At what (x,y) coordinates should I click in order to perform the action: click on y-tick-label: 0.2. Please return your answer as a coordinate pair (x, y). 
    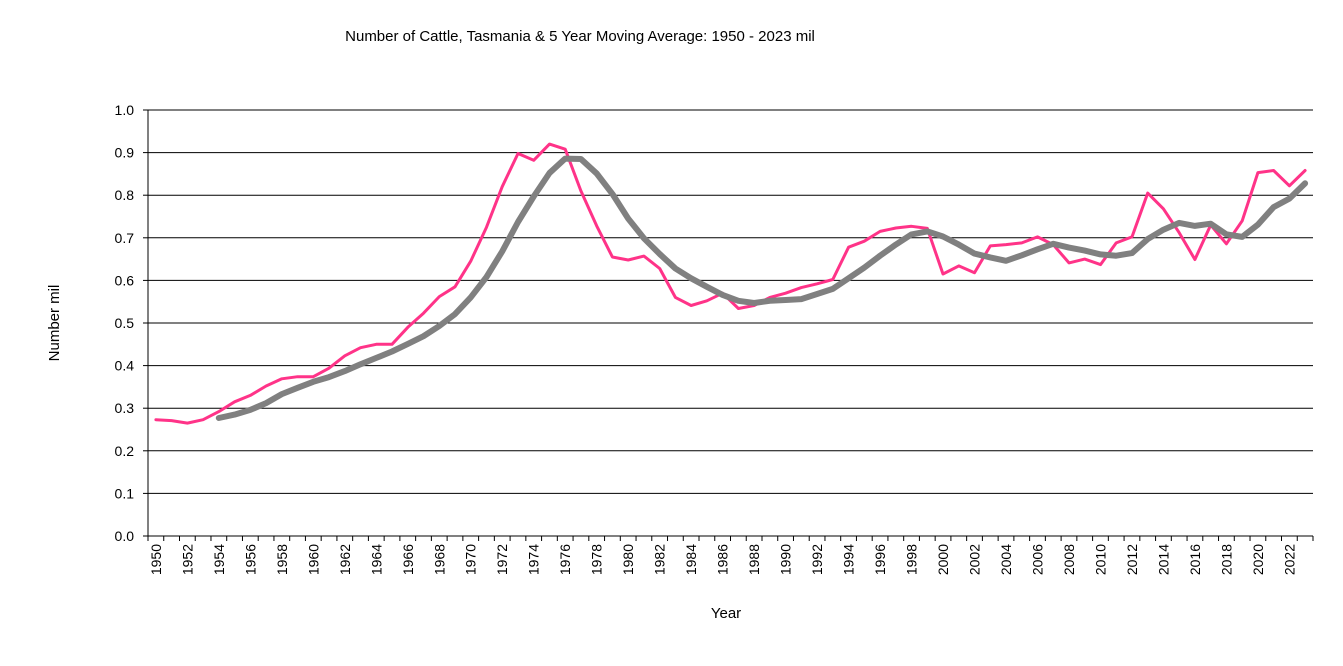
    Looking at the image, I should click on (125, 451).